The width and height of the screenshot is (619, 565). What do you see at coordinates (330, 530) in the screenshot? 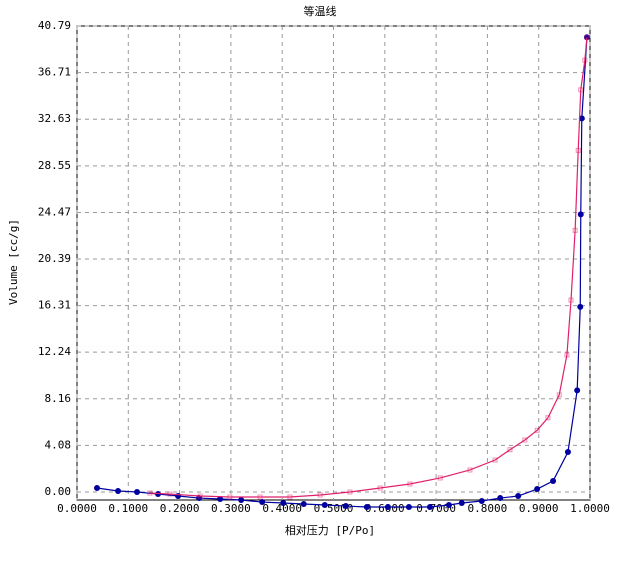
I see `x-axis-label: 相对压力 [P/Po]` at bounding box center [330, 530].